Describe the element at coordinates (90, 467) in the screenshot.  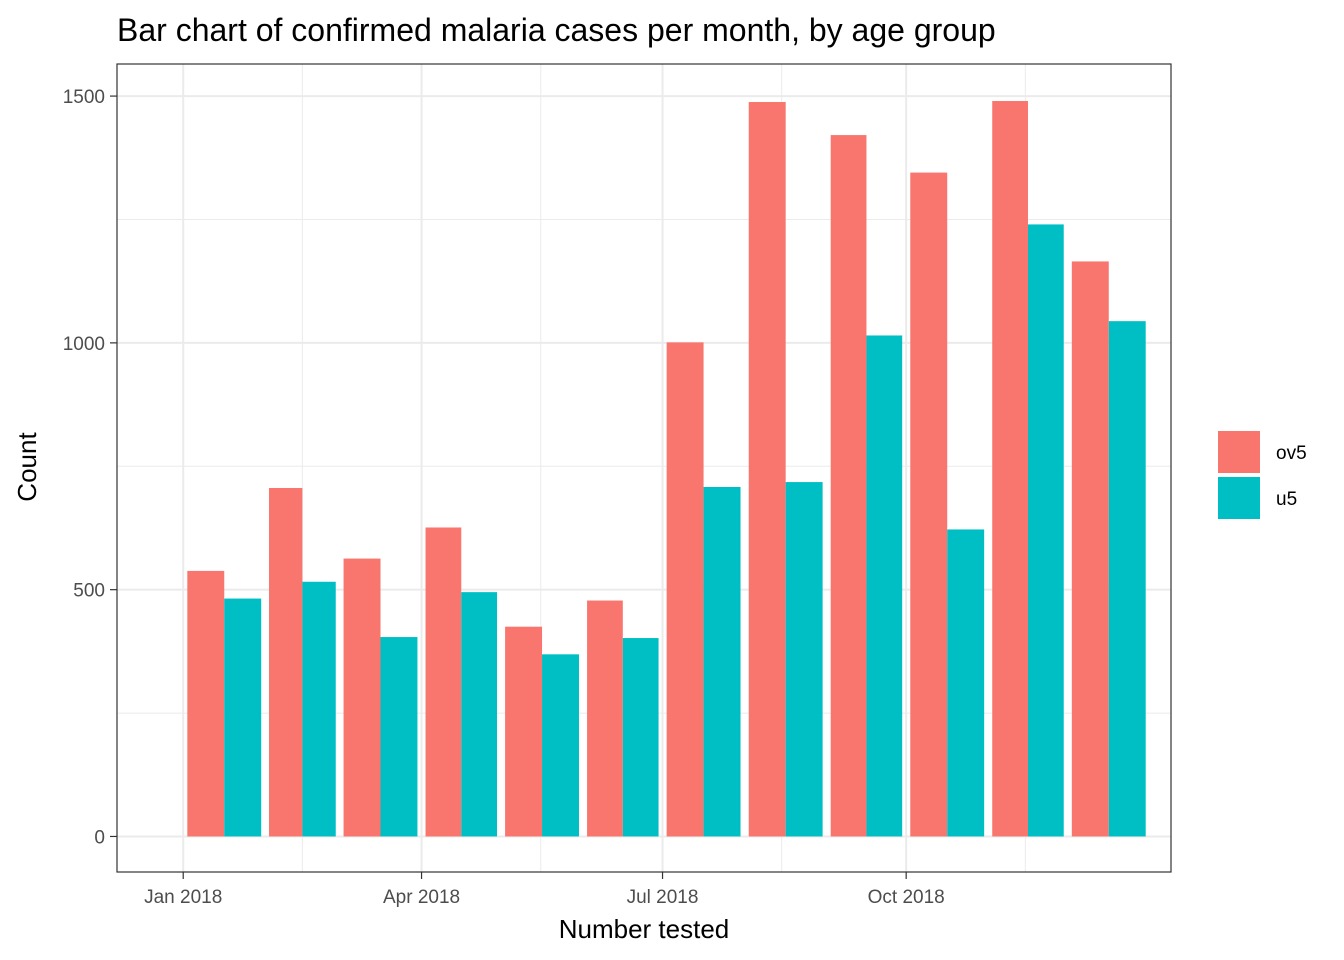
I see `y-axis: 0 500 1000 1500` at that location.